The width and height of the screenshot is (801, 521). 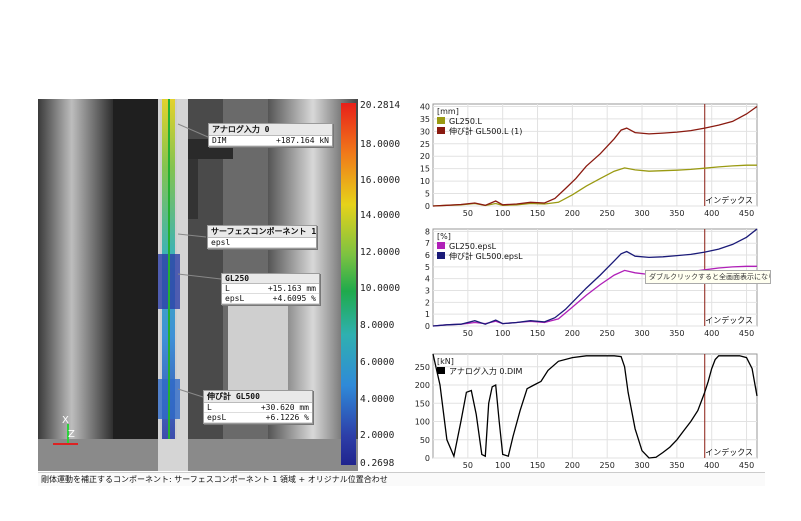 I want to click on colorbar-label: 14.0000, so click(x=380, y=215).